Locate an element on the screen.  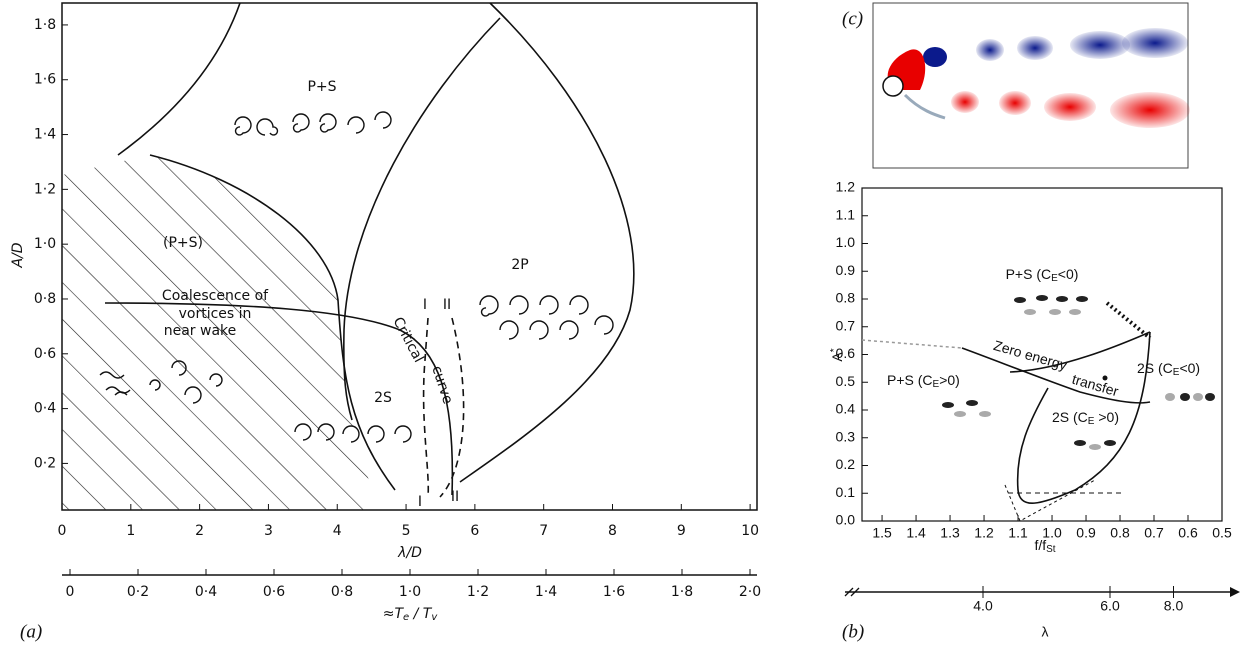
y-tick-label: 0.7 is located at coordinates (846, 325).